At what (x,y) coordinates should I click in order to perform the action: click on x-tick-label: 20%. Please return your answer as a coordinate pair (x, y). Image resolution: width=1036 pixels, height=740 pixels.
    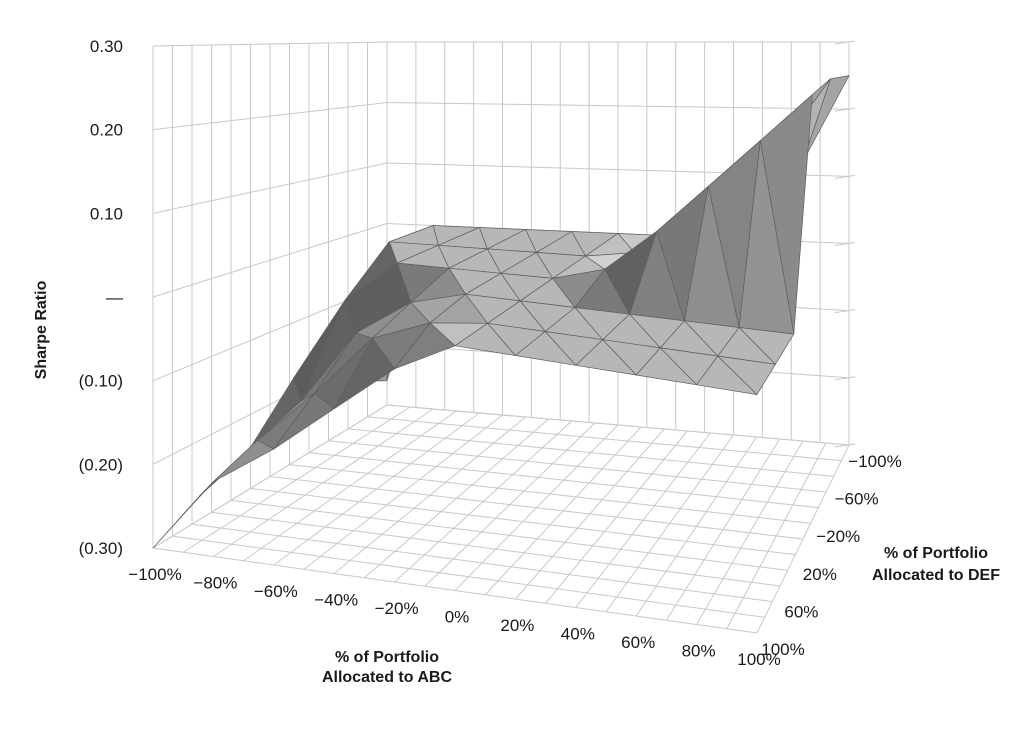
    Looking at the image, I should click on (517, 625).